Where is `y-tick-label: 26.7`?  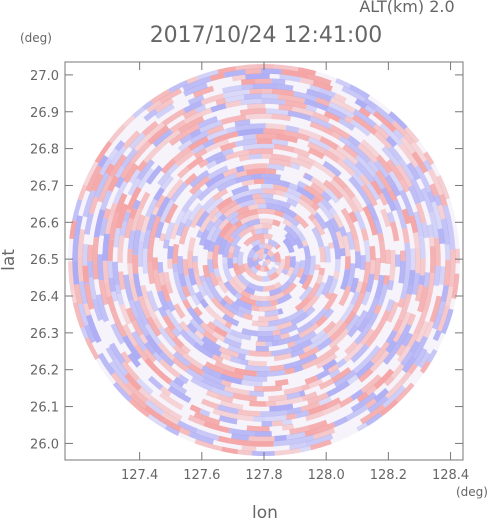 y-tick-label: 26.7 is located at coordinates (44, 186).